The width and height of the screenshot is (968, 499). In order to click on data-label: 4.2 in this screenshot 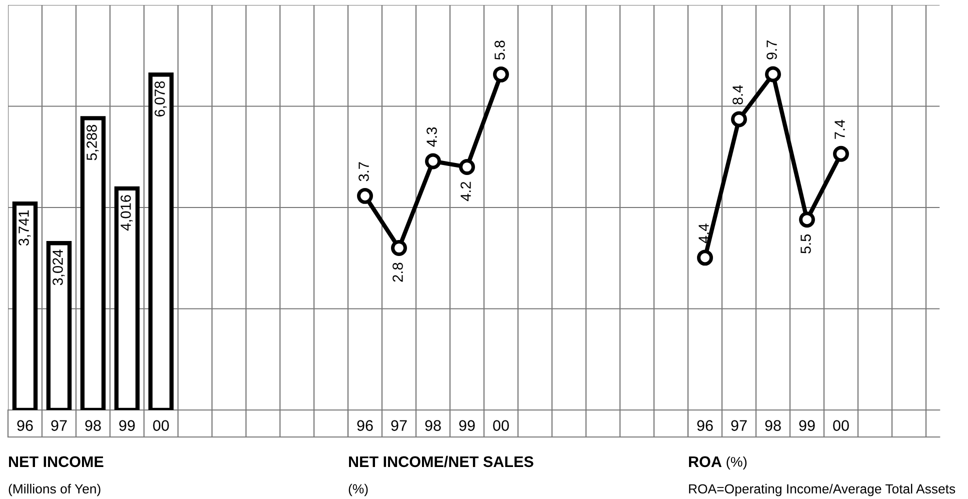, I will do `click(465, 192)`.